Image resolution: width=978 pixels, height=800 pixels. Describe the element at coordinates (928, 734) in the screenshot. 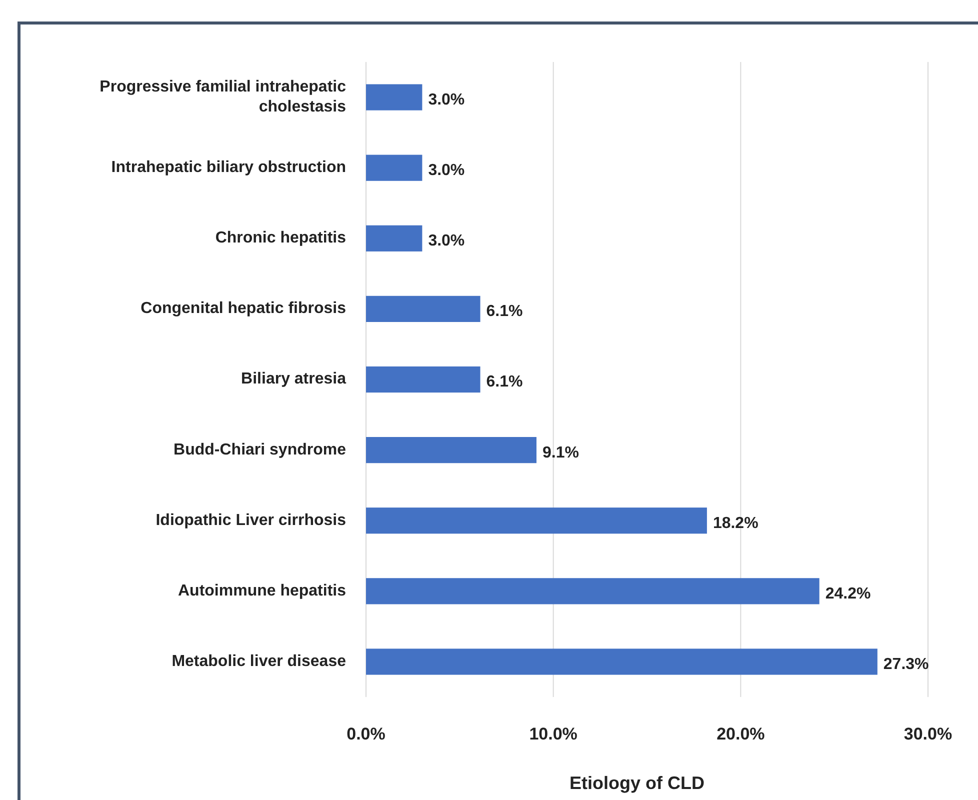

I see `x-tick-label: 30.0%` at that location.